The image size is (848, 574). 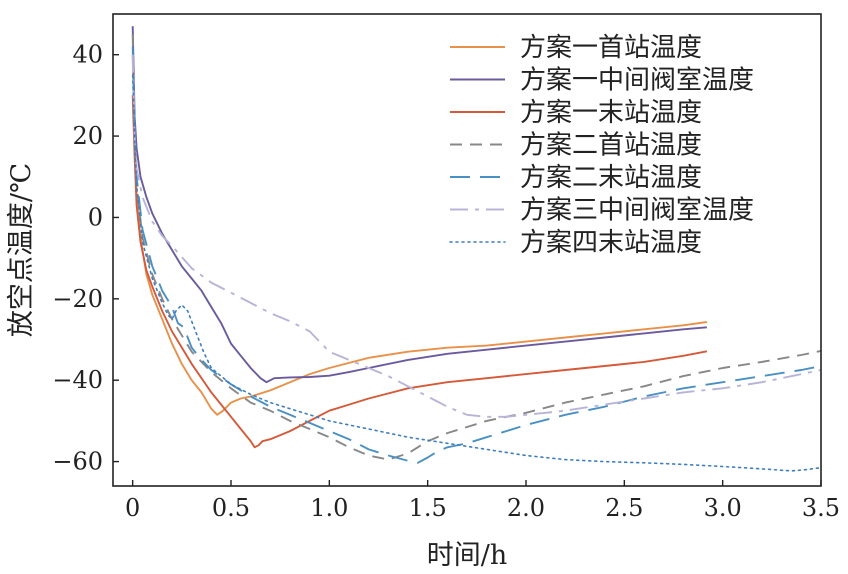 I want to click on x-tick-label: 2.0, so click(x=526, y=508).